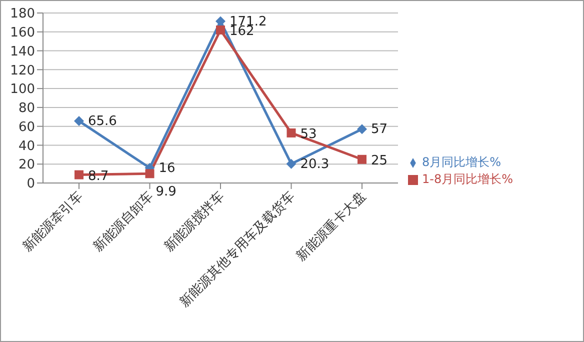  Describe the element at coordinates (315, 164) in the screenshot. I see `data-label: 20.3` at that location.